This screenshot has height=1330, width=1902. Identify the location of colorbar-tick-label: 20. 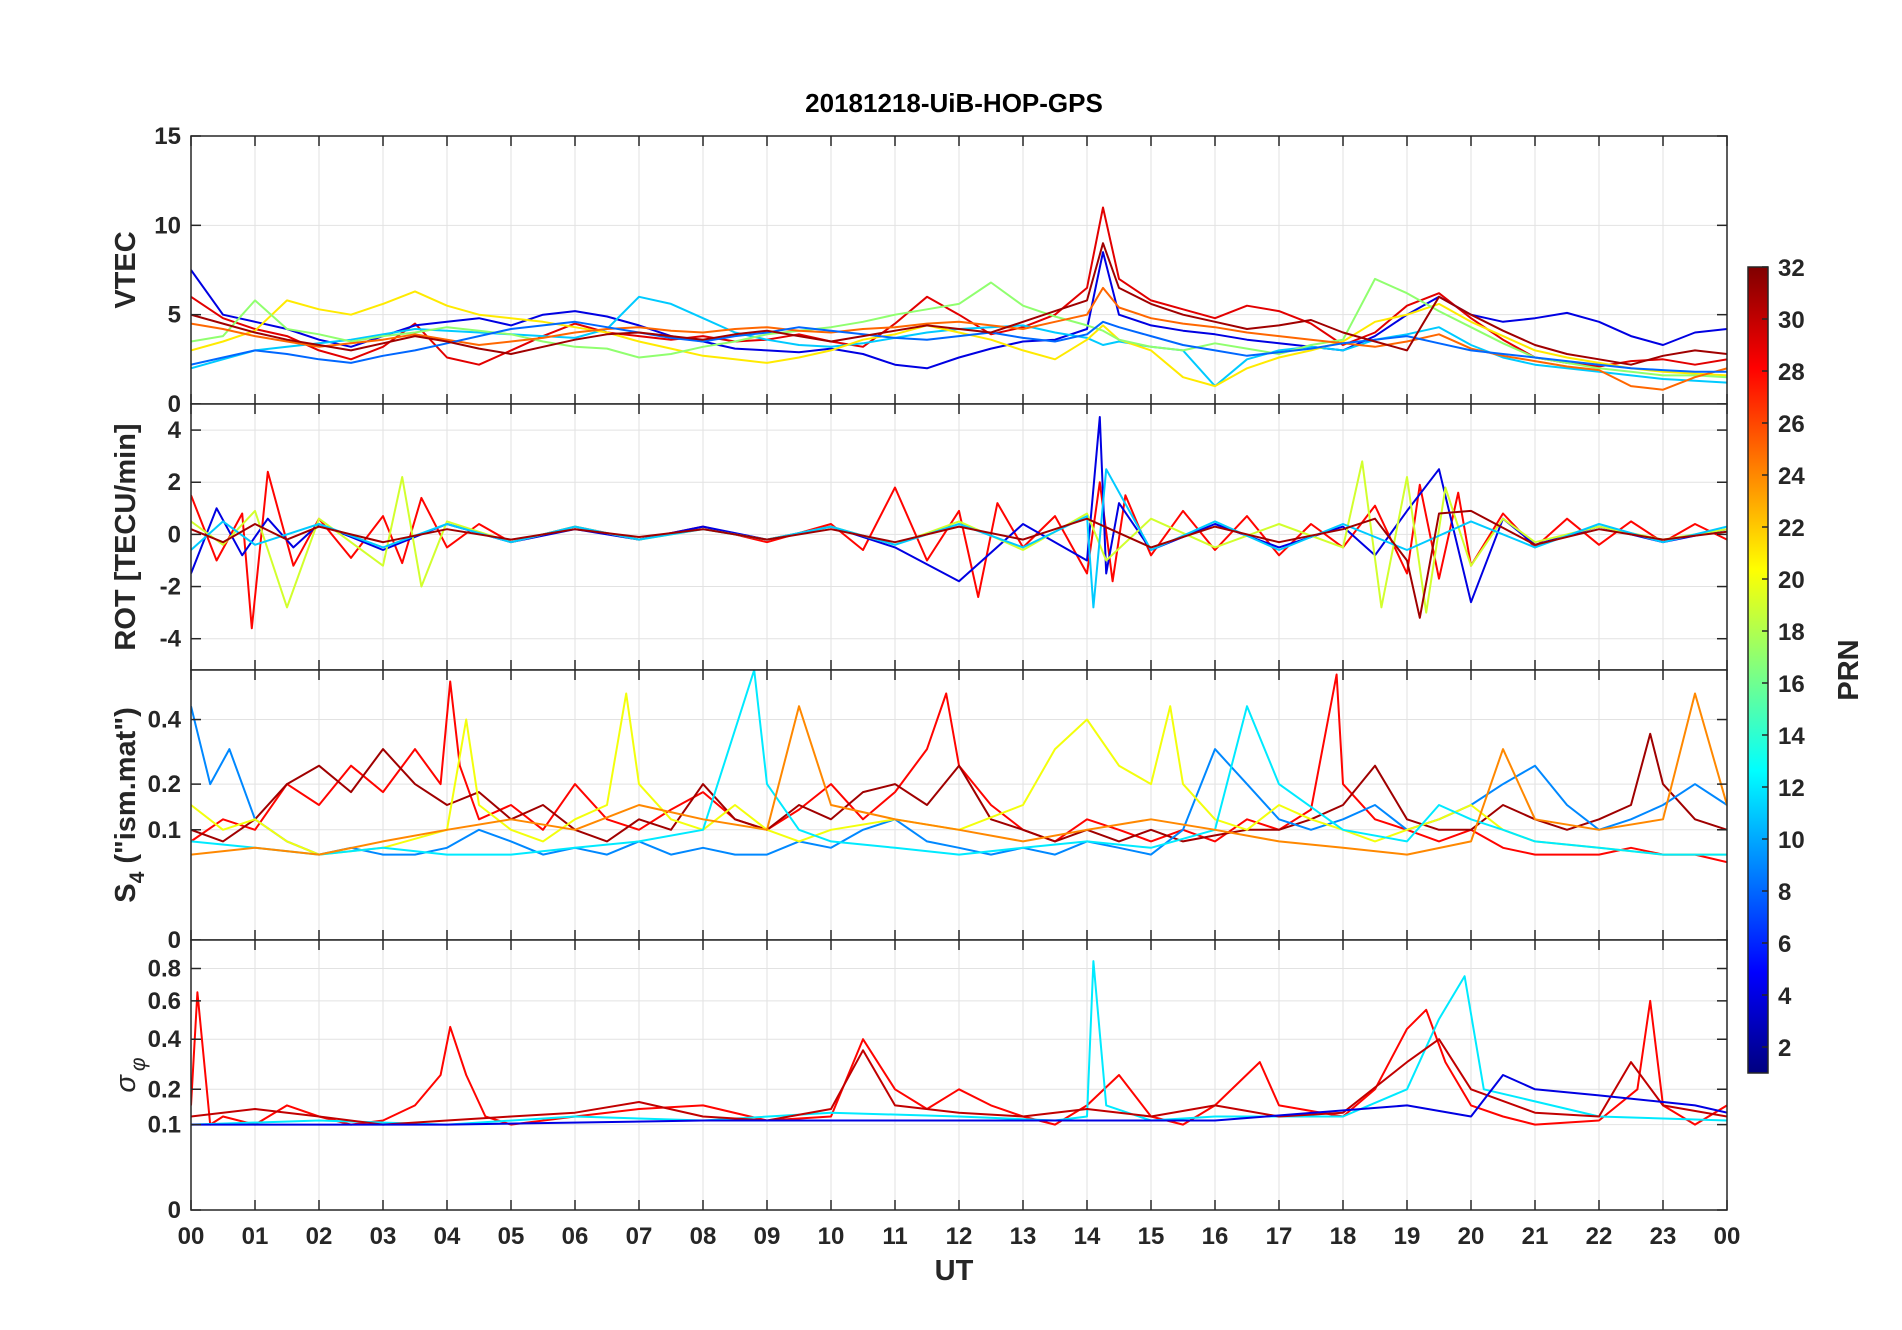
(1791, 580).